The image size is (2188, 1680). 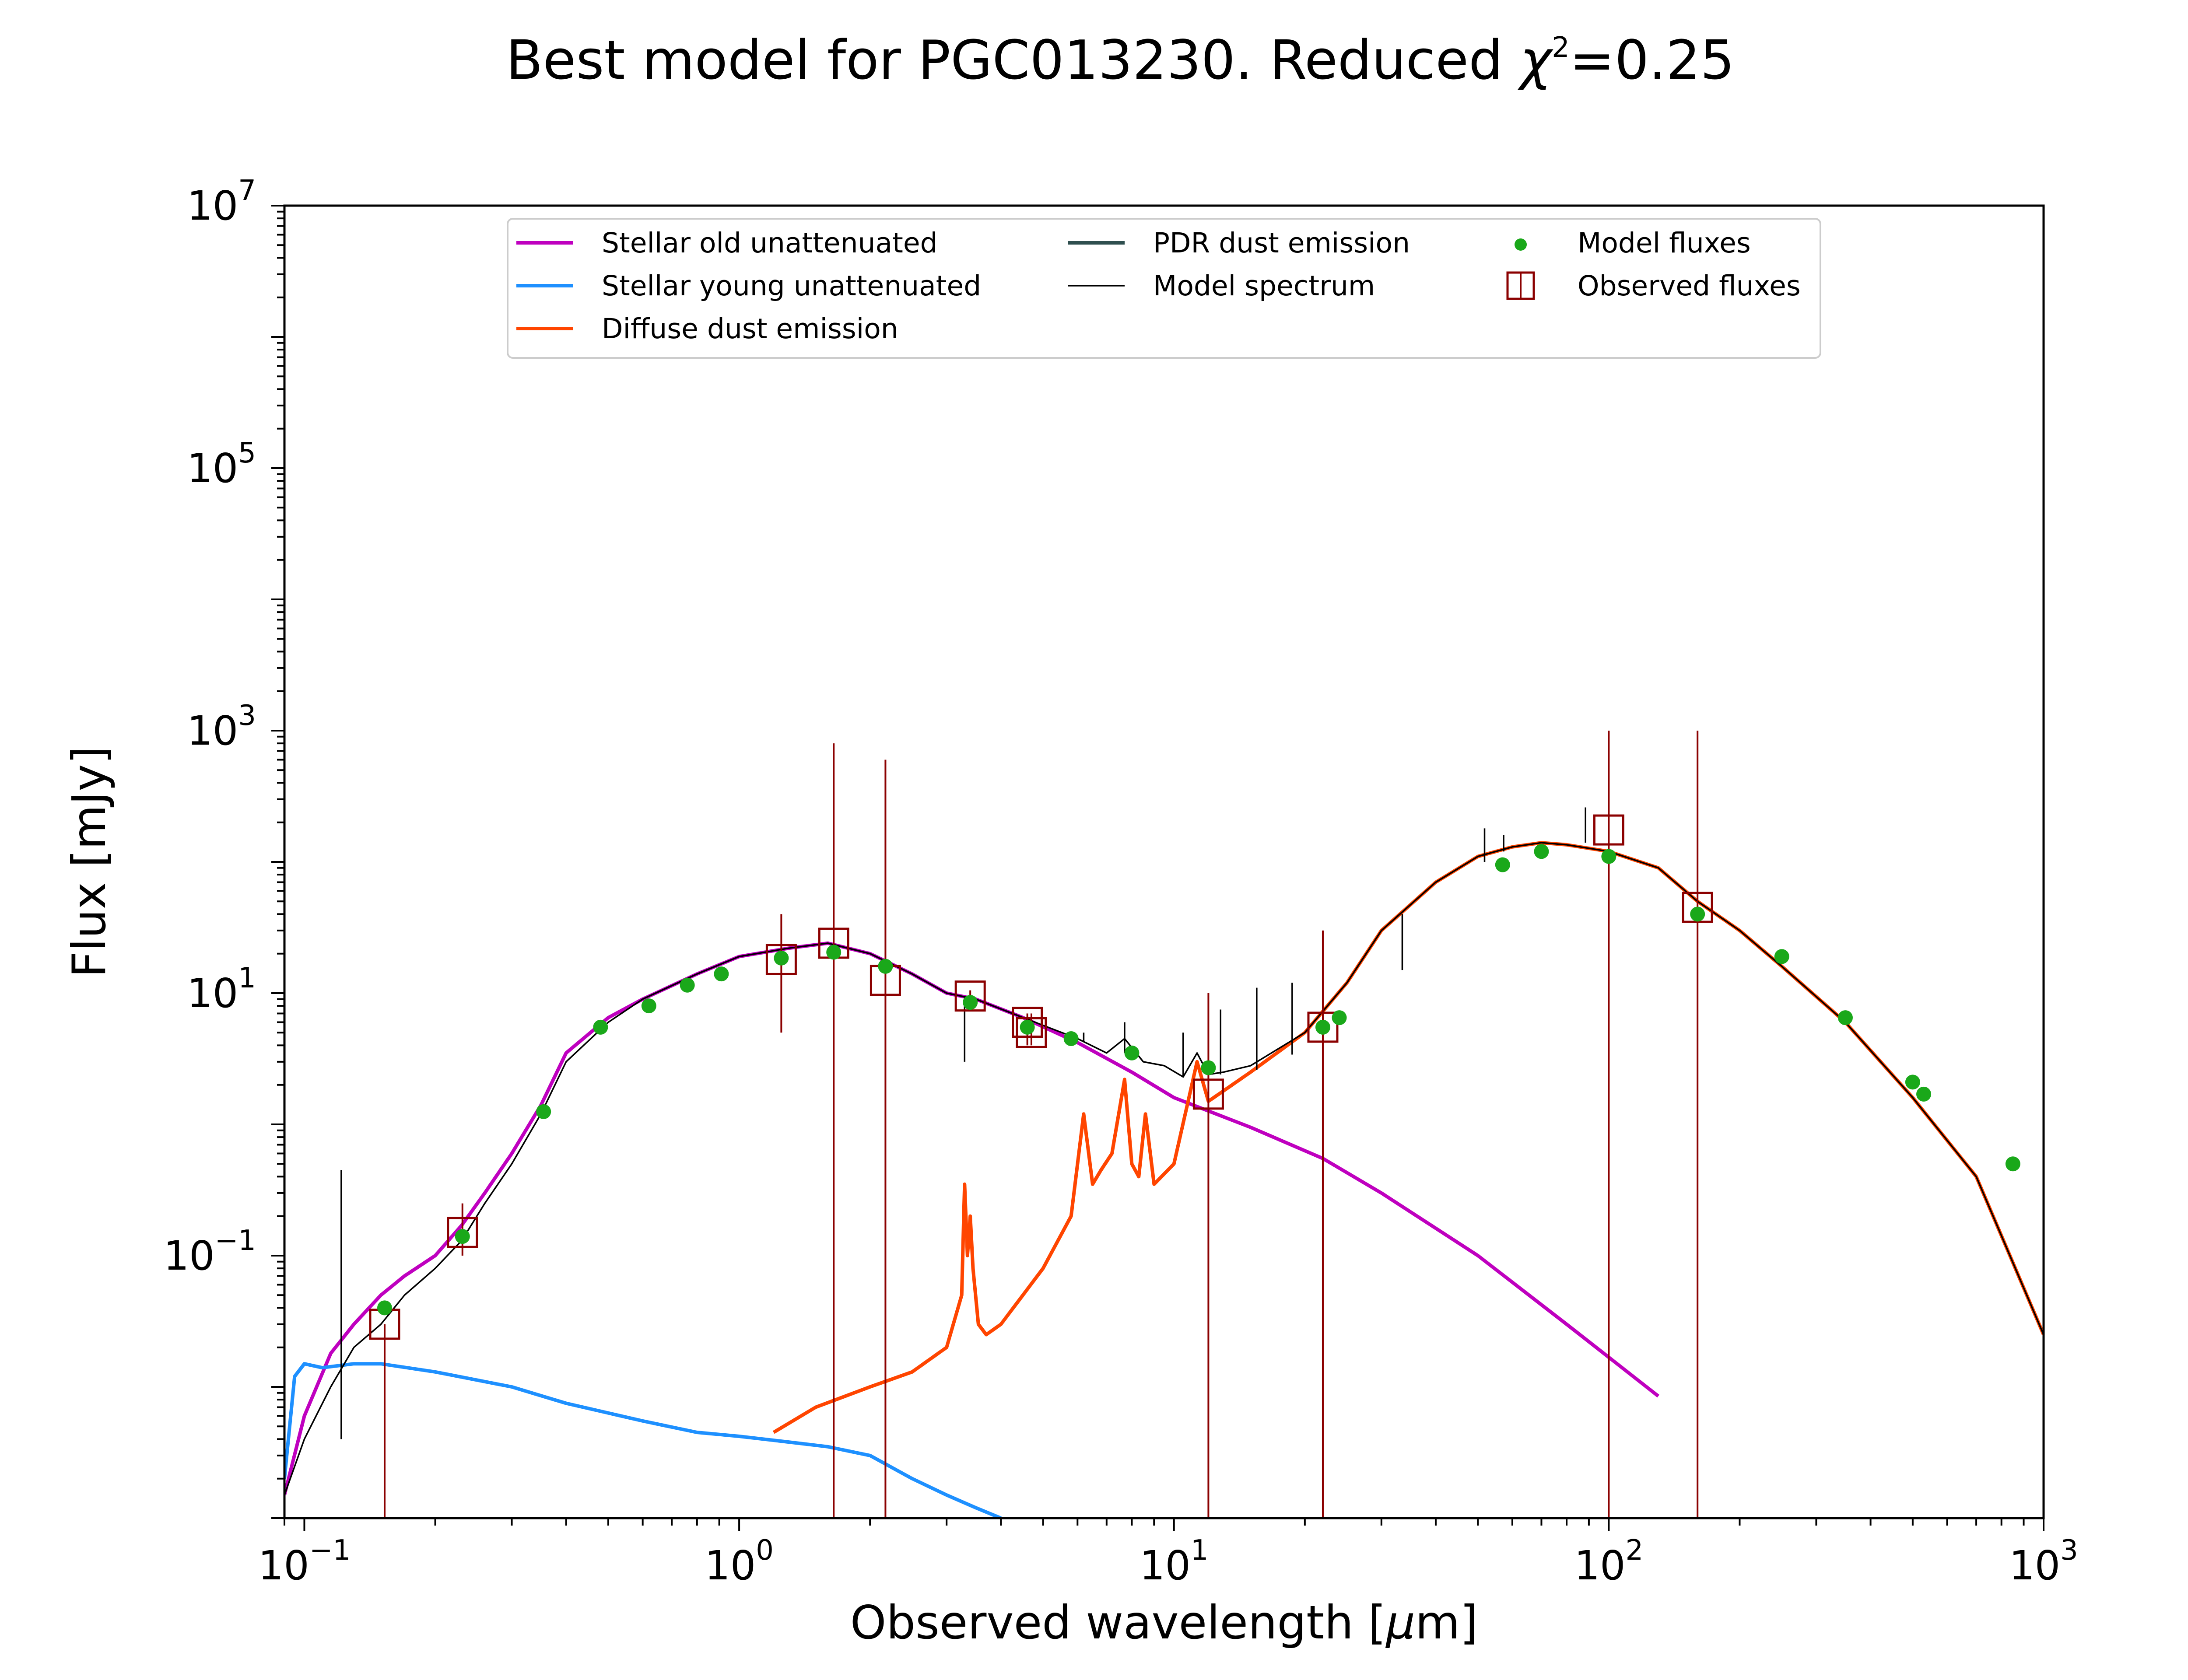 I want to click on y-tick-label: 10⁵, so click(x=222, y=464).